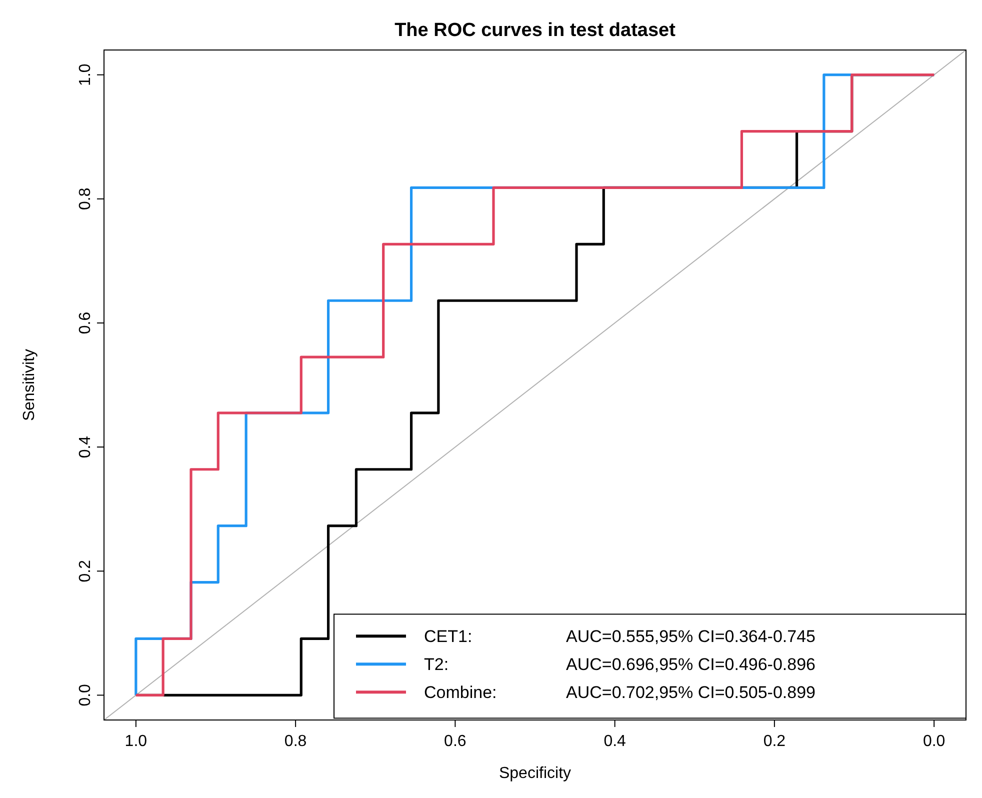 The height and width of the screenshot is (798, 982). I want to click on annotation: AUC=0.702,95% CI=0.505-0.899, so click(691, 692).